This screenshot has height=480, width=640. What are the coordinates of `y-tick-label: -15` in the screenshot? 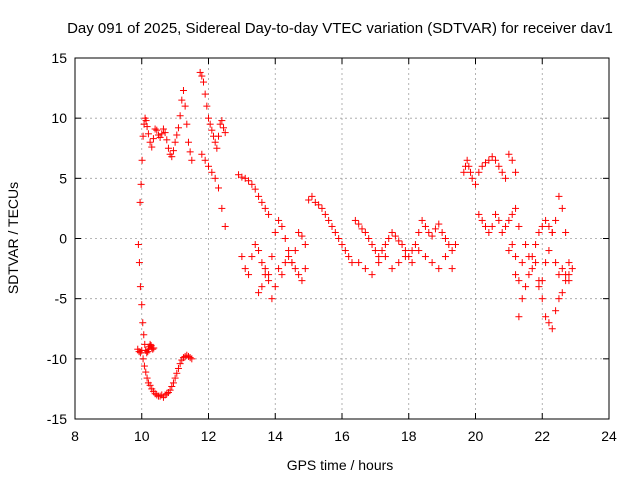 It's located at (57, 419).